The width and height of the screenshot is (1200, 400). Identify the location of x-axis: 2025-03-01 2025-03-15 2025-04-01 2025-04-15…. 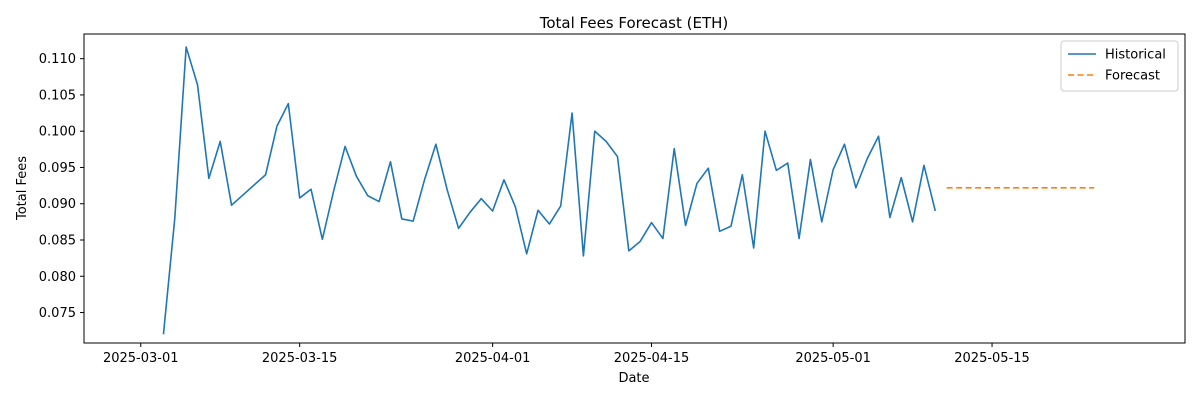
(566, 354).